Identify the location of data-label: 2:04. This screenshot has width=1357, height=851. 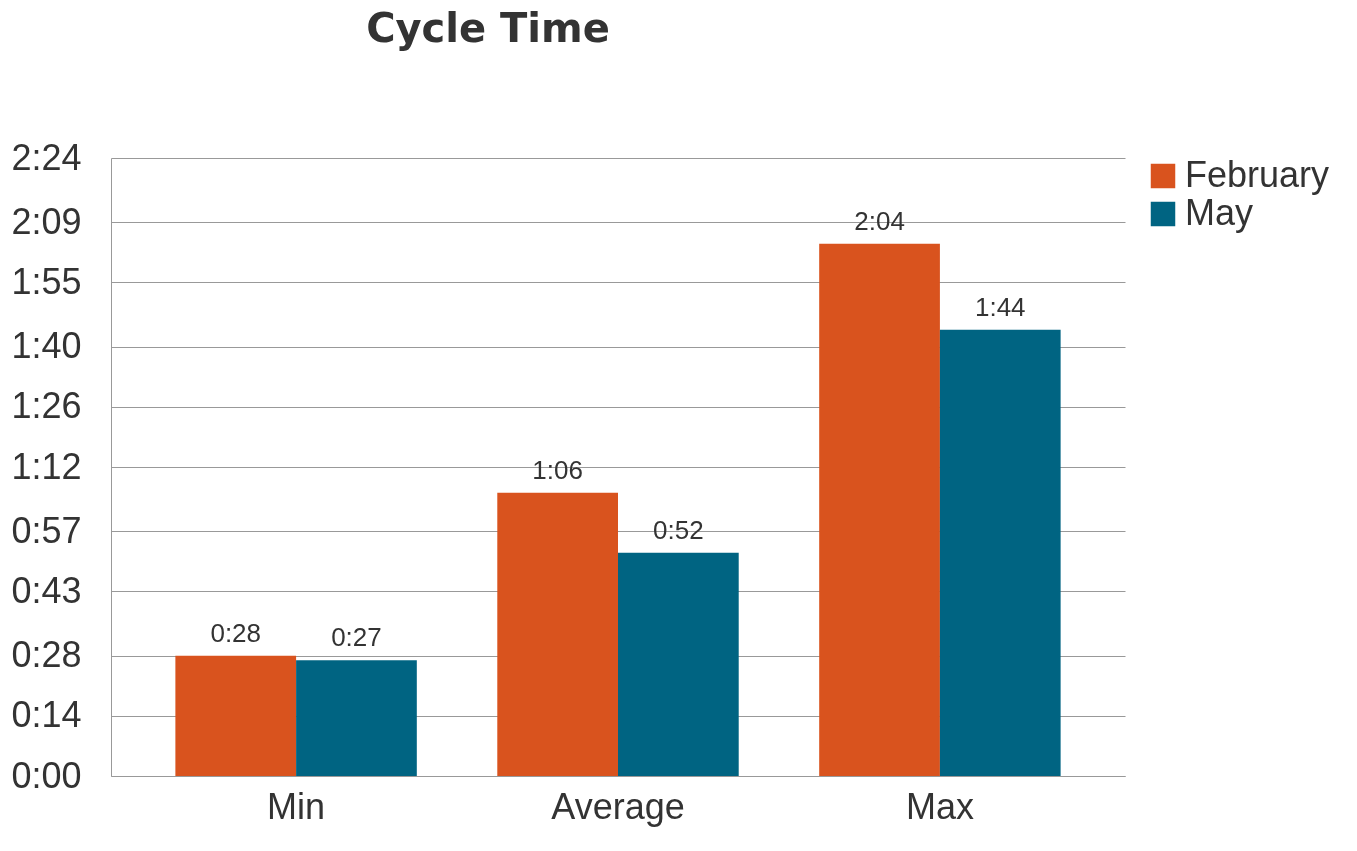
(879, 220).